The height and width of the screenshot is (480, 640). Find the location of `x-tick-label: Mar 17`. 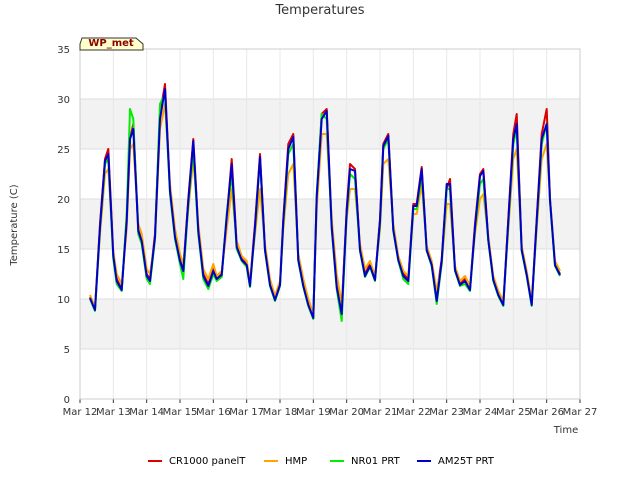

x-tick-label: Mar 17 is located at coordinates (246, 412).